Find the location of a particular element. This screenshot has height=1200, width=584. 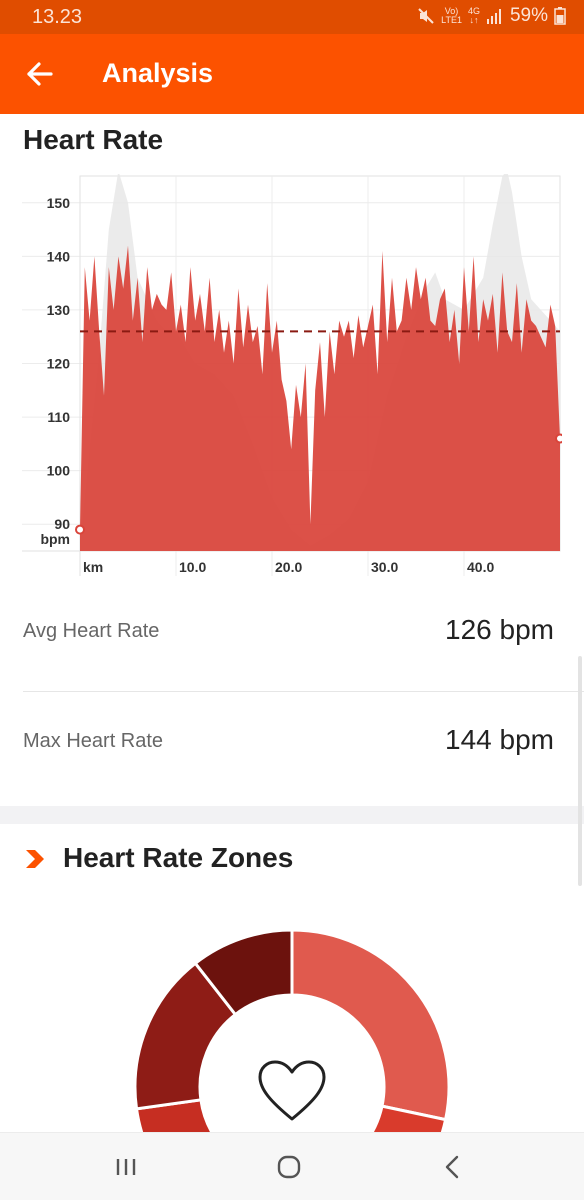

heart-icon is located at coordinates (292, 1090).